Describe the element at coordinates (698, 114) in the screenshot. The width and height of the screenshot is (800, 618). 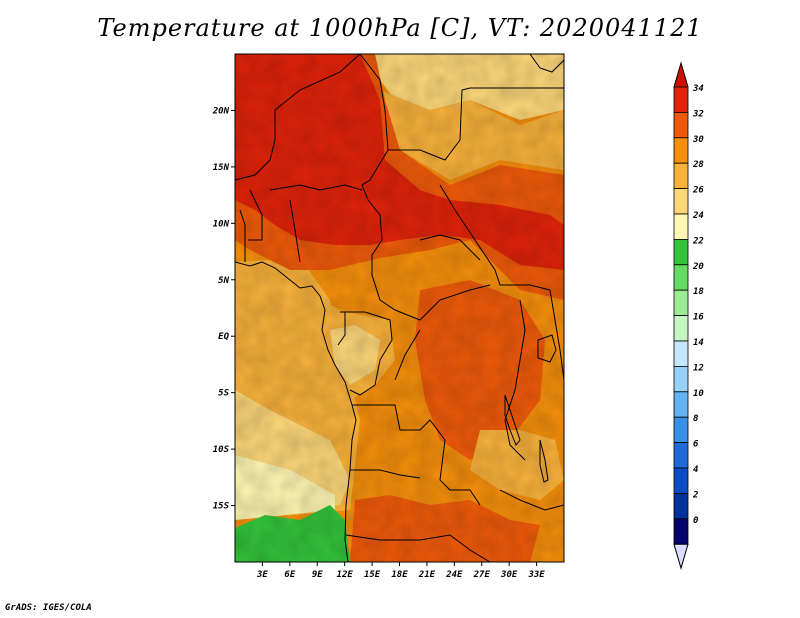
I see `colorbar-label: 32` at that location.